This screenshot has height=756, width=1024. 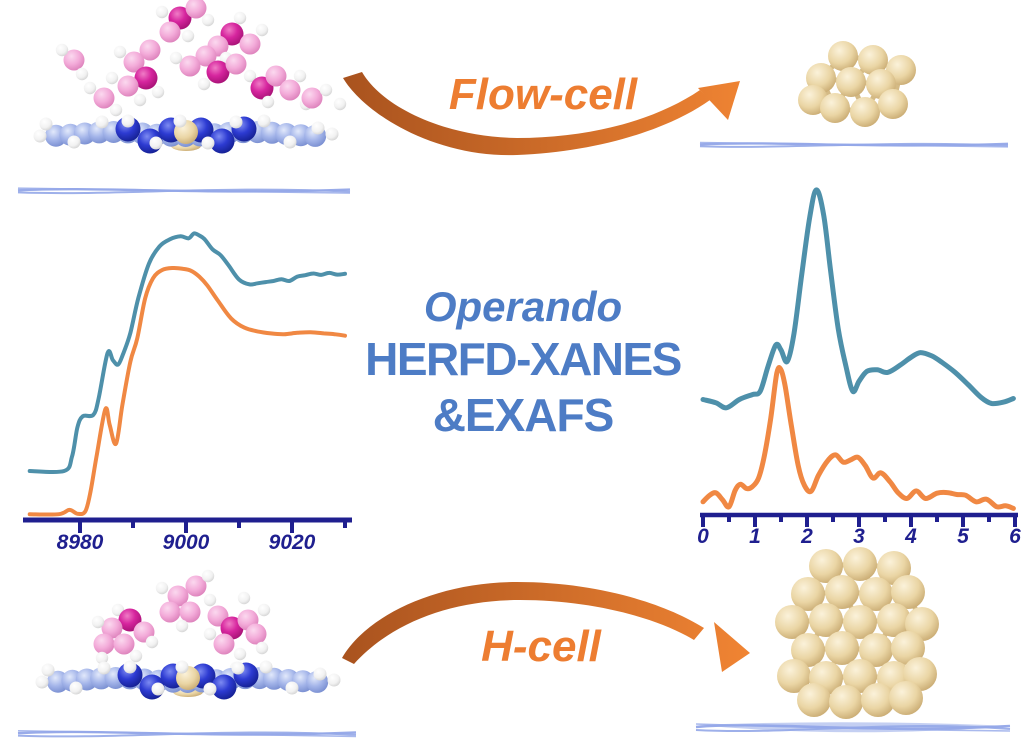 I want to click on small-metal-cluster-model, so click(x=857, y=84).